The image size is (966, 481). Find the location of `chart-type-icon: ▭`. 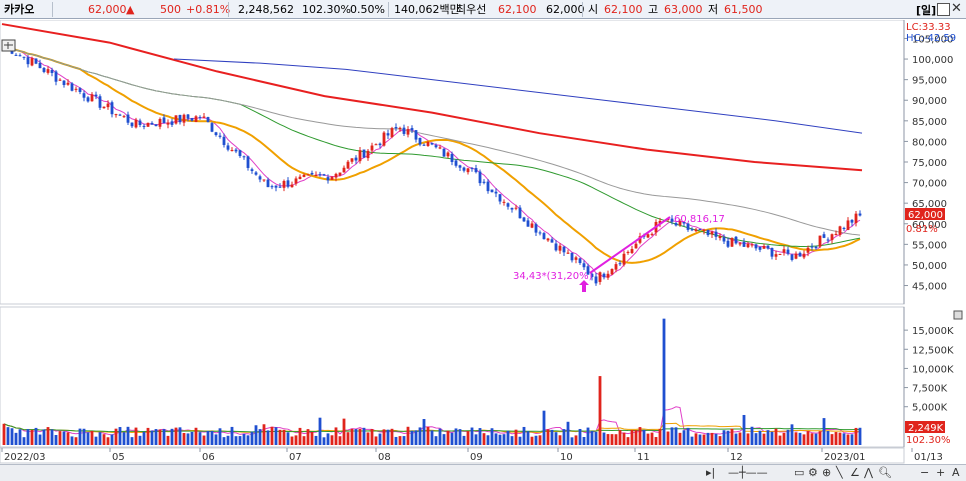

chart-type-icon: ▭ is located at coordinates (799, 472).